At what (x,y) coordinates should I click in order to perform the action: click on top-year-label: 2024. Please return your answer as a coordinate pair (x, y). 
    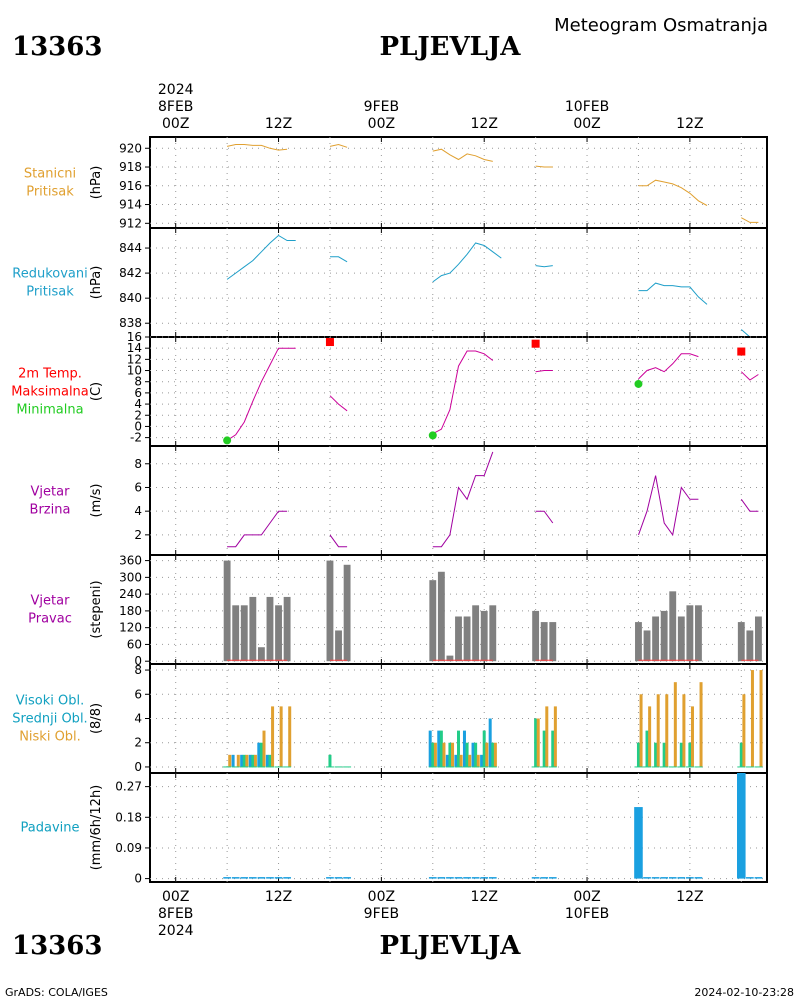
    Looking at the image, I should click on (176, 90).